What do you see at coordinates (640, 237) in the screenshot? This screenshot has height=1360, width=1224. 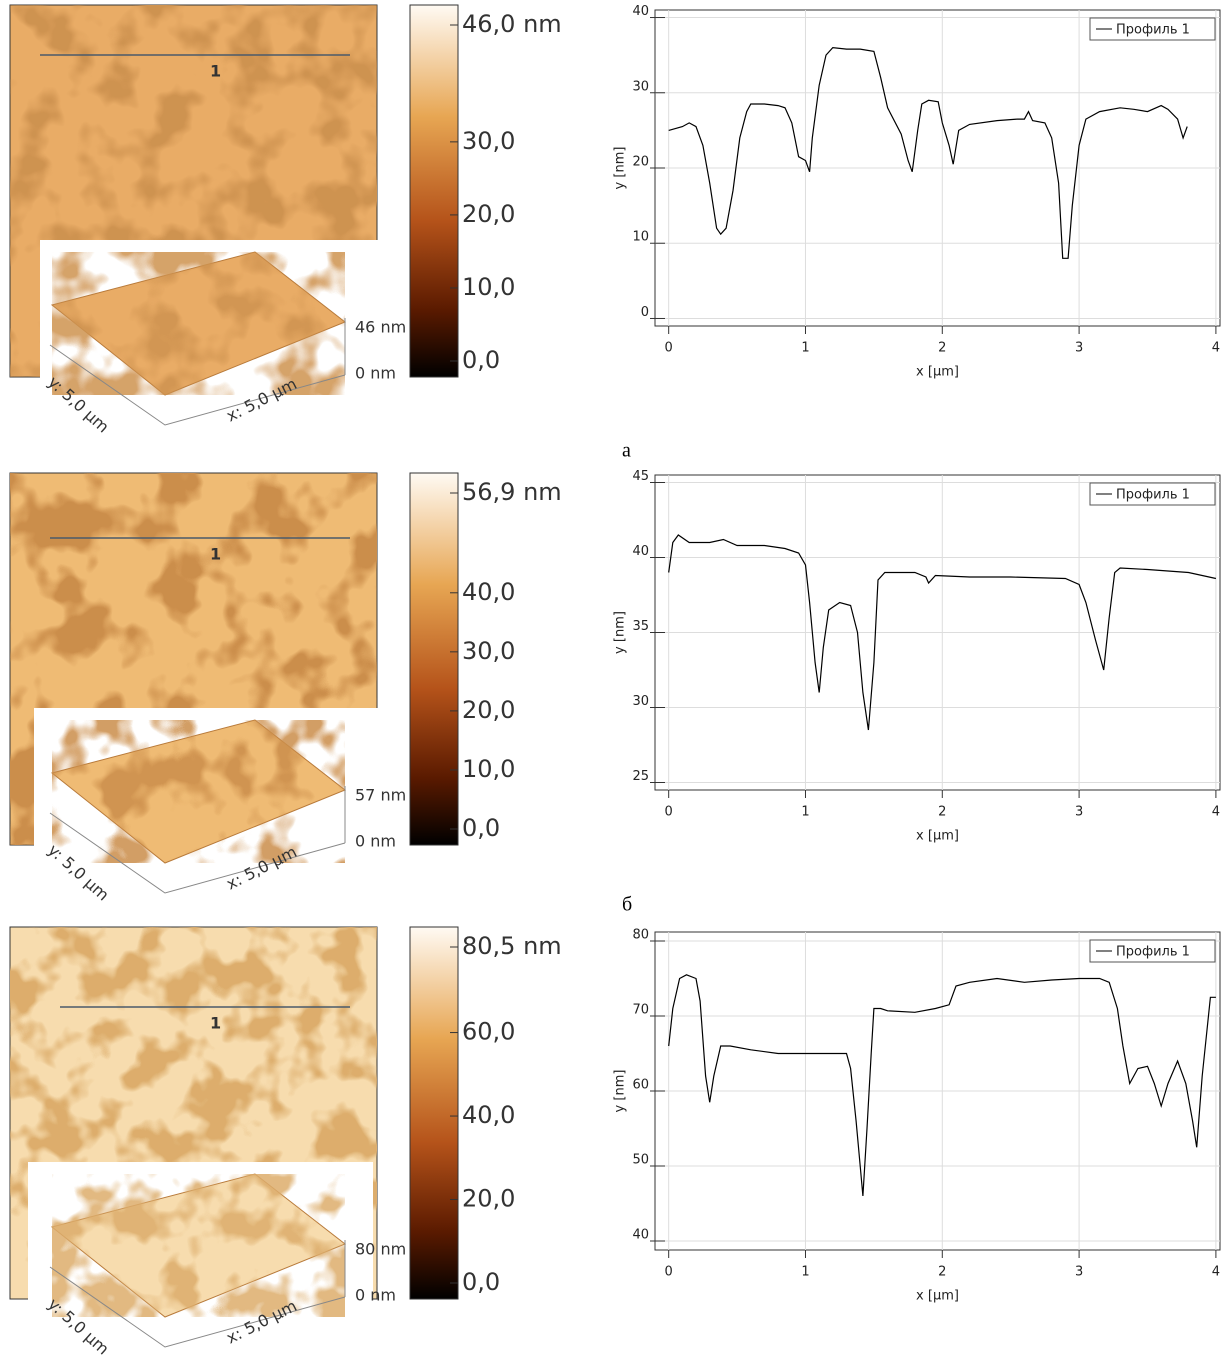 I see `y-tick-label: 10` at bounding box center [640, 237].